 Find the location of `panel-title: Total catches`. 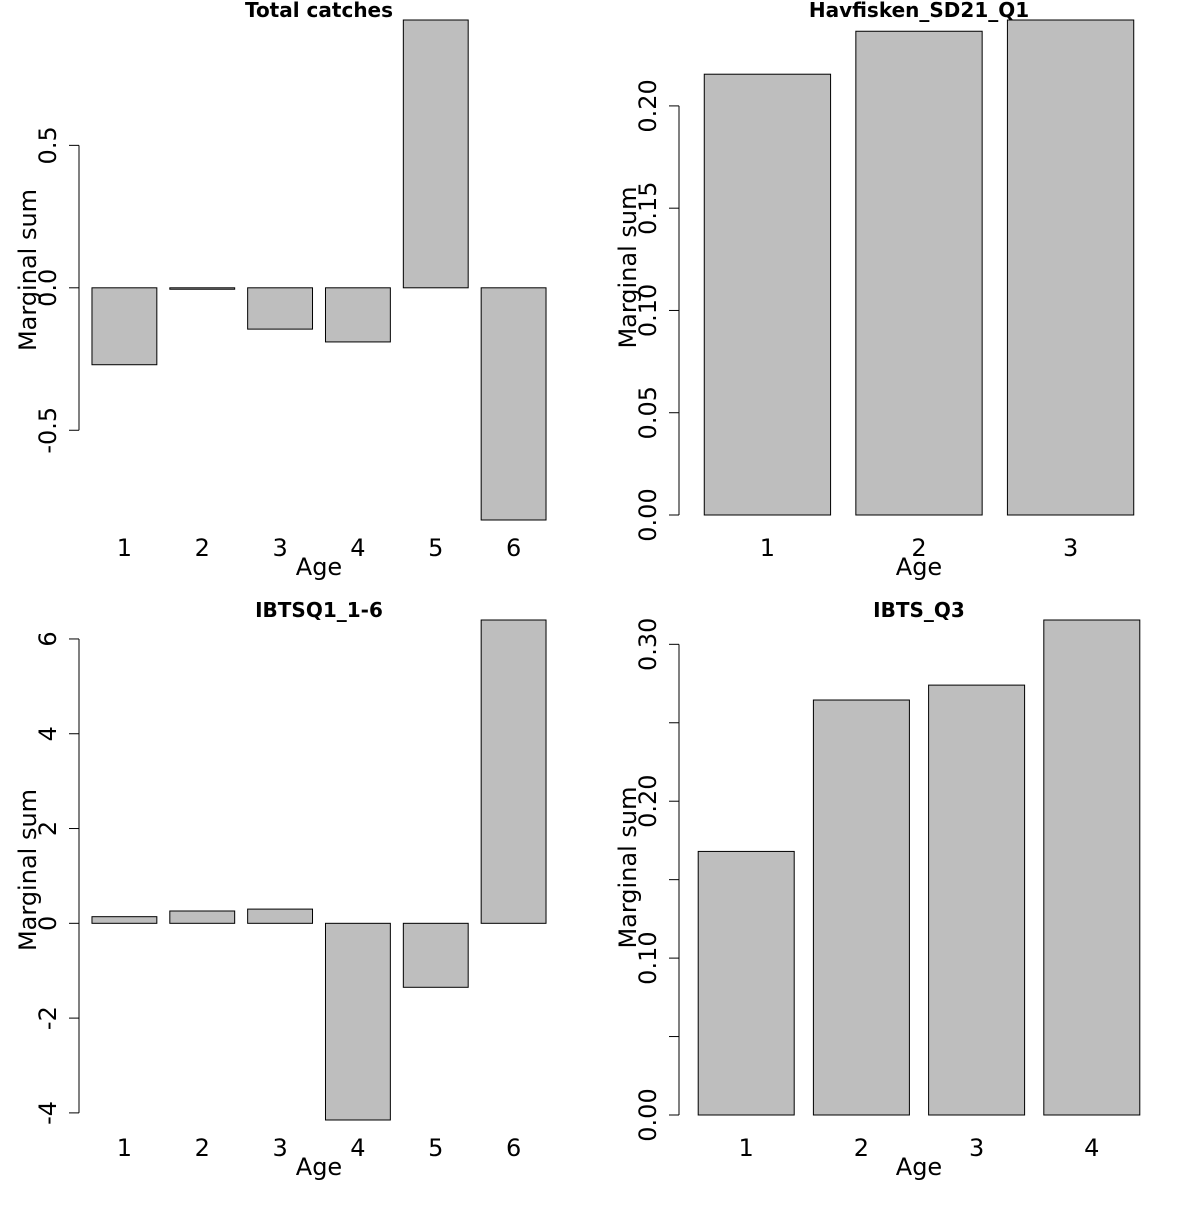

panel-title: Total catches is located at coordinates (319, 11).